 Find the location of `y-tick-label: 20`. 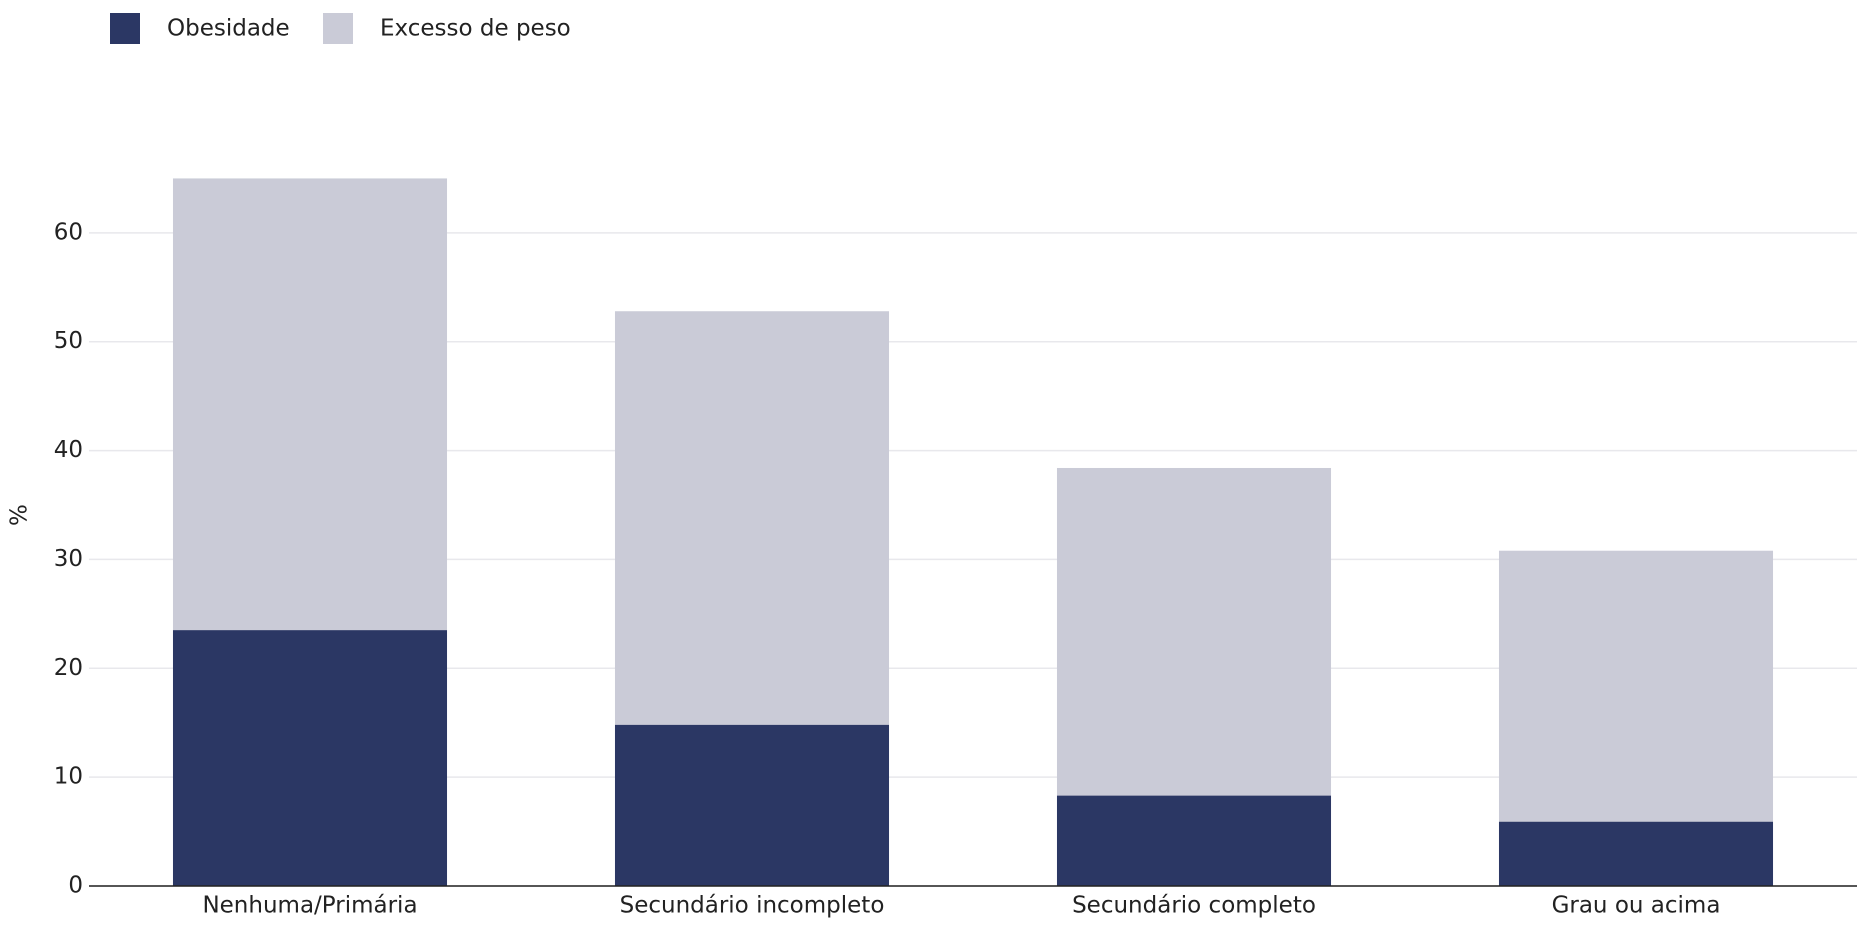

y-tick-label: 20 is located at coordinates (68, 668).